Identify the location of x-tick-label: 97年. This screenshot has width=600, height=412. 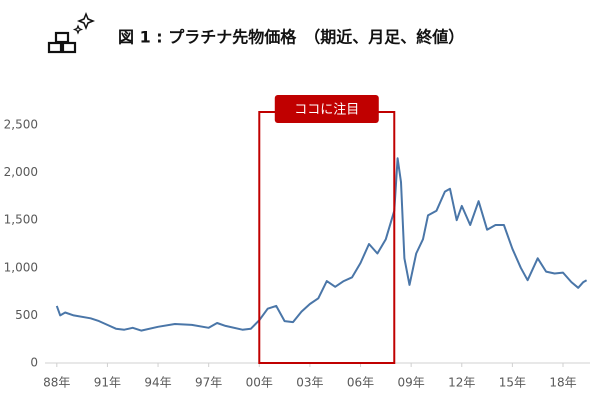
(208, 383).